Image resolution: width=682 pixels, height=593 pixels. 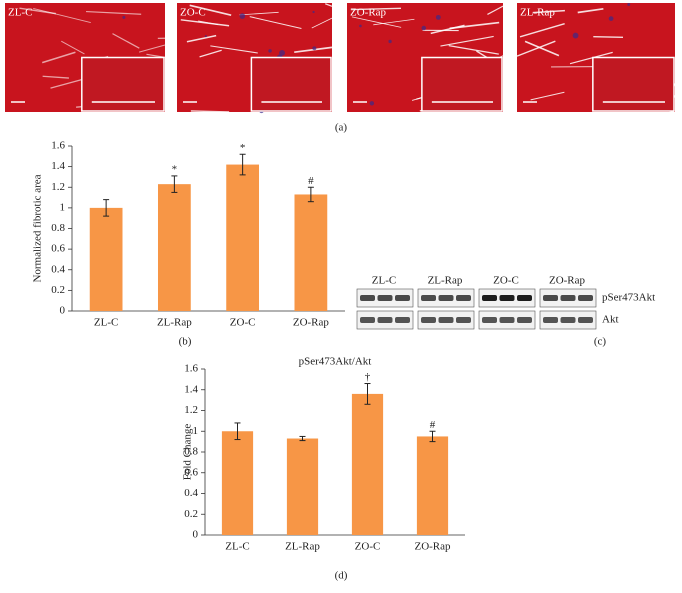 What do you see at coordinates (38, 228) in the screenshot?
I see `y-axis-label: Normalized fibrotic area` at bounding box center [38, 228].